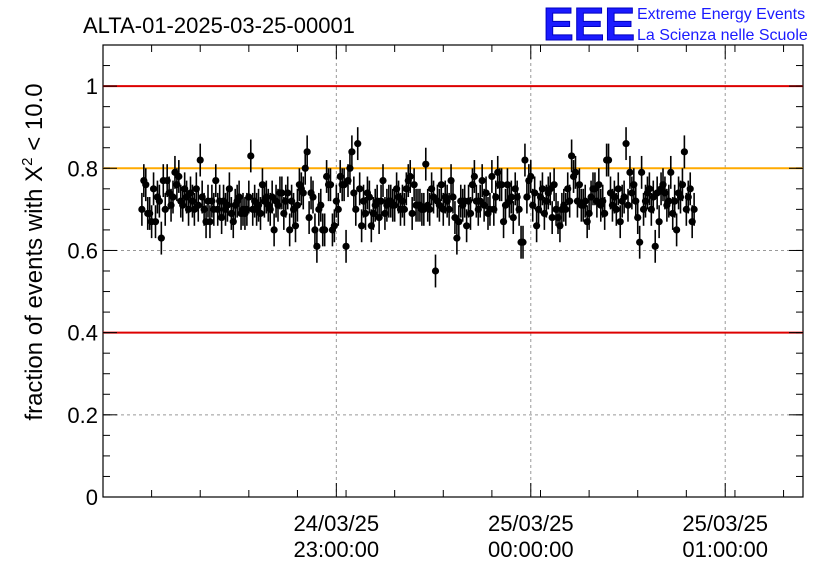 The height and width of the screenshot is (572, 836). I want to click on x-tick-label-date: 24/03/25, so click(337, 523).